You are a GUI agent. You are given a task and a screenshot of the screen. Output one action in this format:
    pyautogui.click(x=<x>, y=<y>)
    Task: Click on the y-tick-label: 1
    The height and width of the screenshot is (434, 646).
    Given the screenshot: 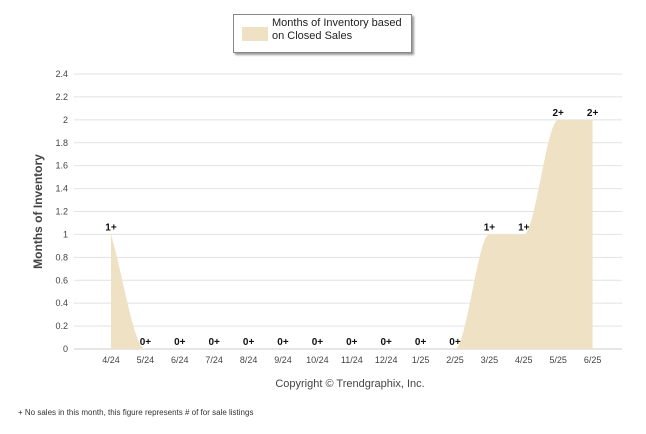 What is the action you would take?
    pyautogui.click(x=65, y=234)
    